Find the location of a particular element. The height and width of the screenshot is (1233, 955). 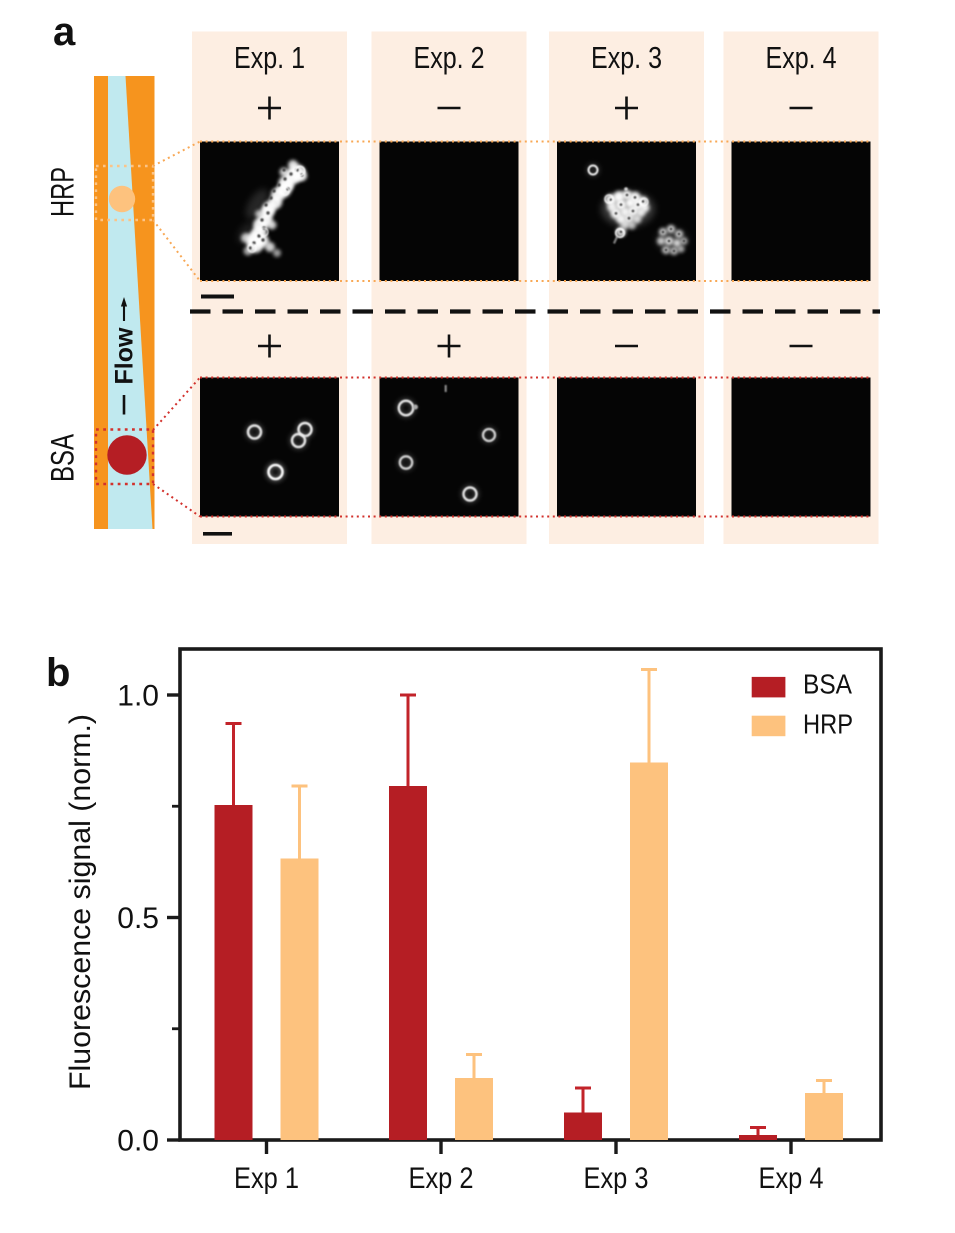

svg-text: b is located at coordinates (58, 673).